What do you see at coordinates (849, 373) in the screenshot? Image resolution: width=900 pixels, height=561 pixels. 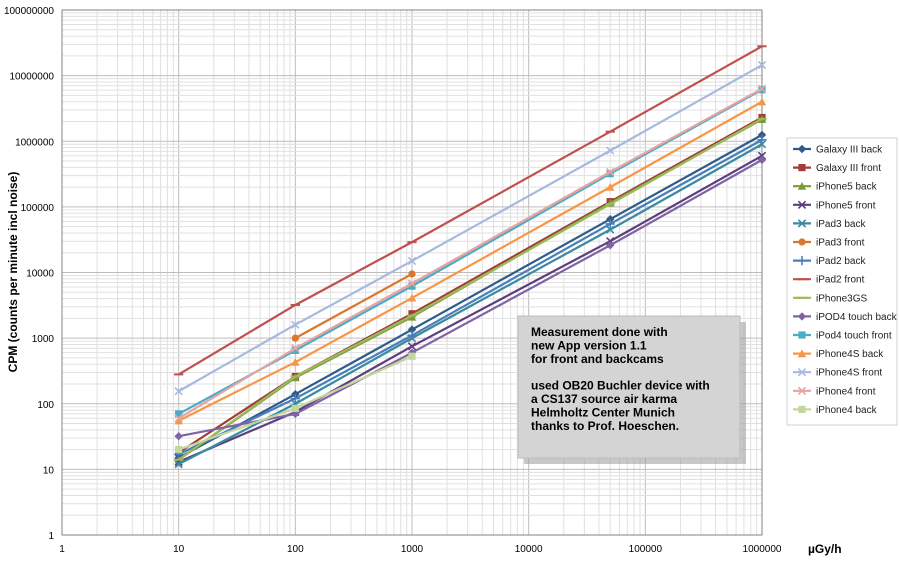 I see `legend-label: iPhone4S front` at bounding box center [849, 373].